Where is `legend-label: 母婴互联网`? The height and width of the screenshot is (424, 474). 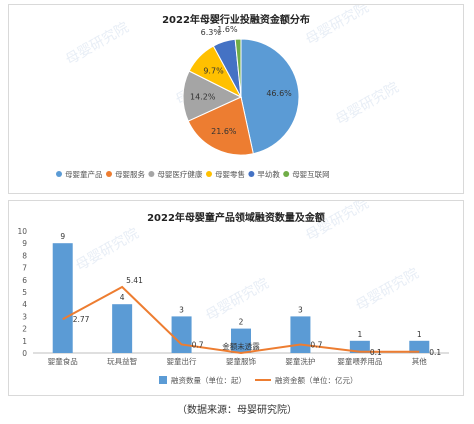
legend-label: 母婴互联网 is located at coordinates (311, 174).